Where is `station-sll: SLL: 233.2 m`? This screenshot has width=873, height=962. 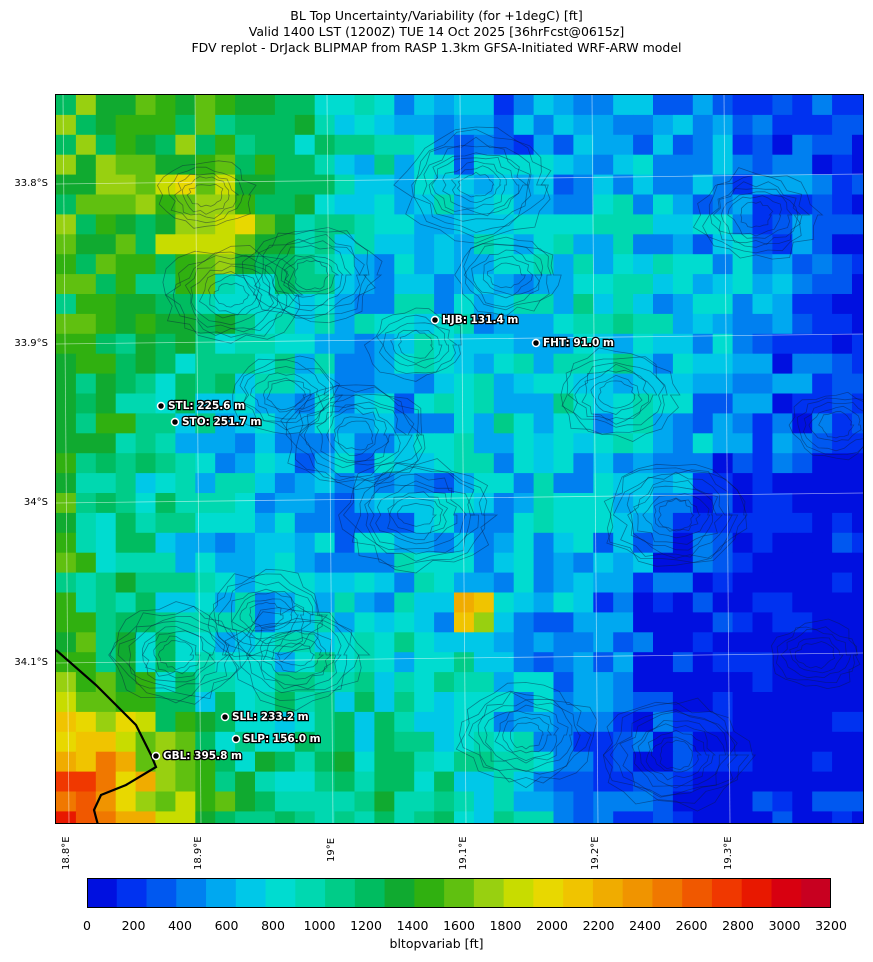
station-sll: SLL: 233.2 m is located at coordinates (265, 717).